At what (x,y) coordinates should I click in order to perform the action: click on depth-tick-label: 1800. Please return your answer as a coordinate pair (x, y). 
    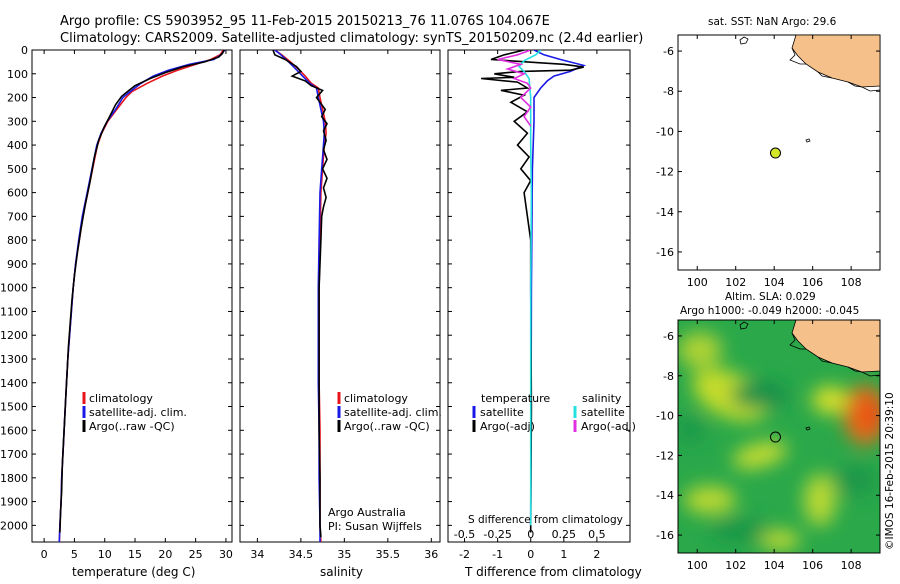
    Looking at the image, I should click on (14, 478).